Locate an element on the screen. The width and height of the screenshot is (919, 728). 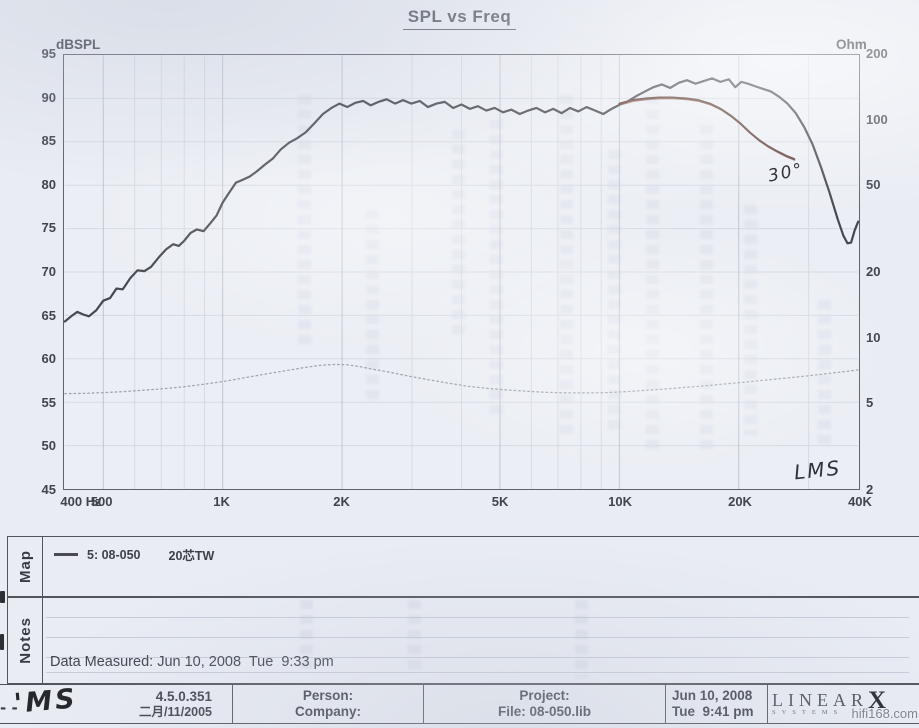
y-left-tick-label: 75 is located at coordinates (48, 228).